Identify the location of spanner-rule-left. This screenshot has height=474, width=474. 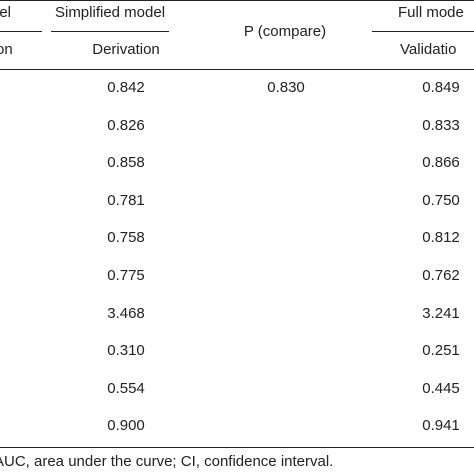
(21, 31).